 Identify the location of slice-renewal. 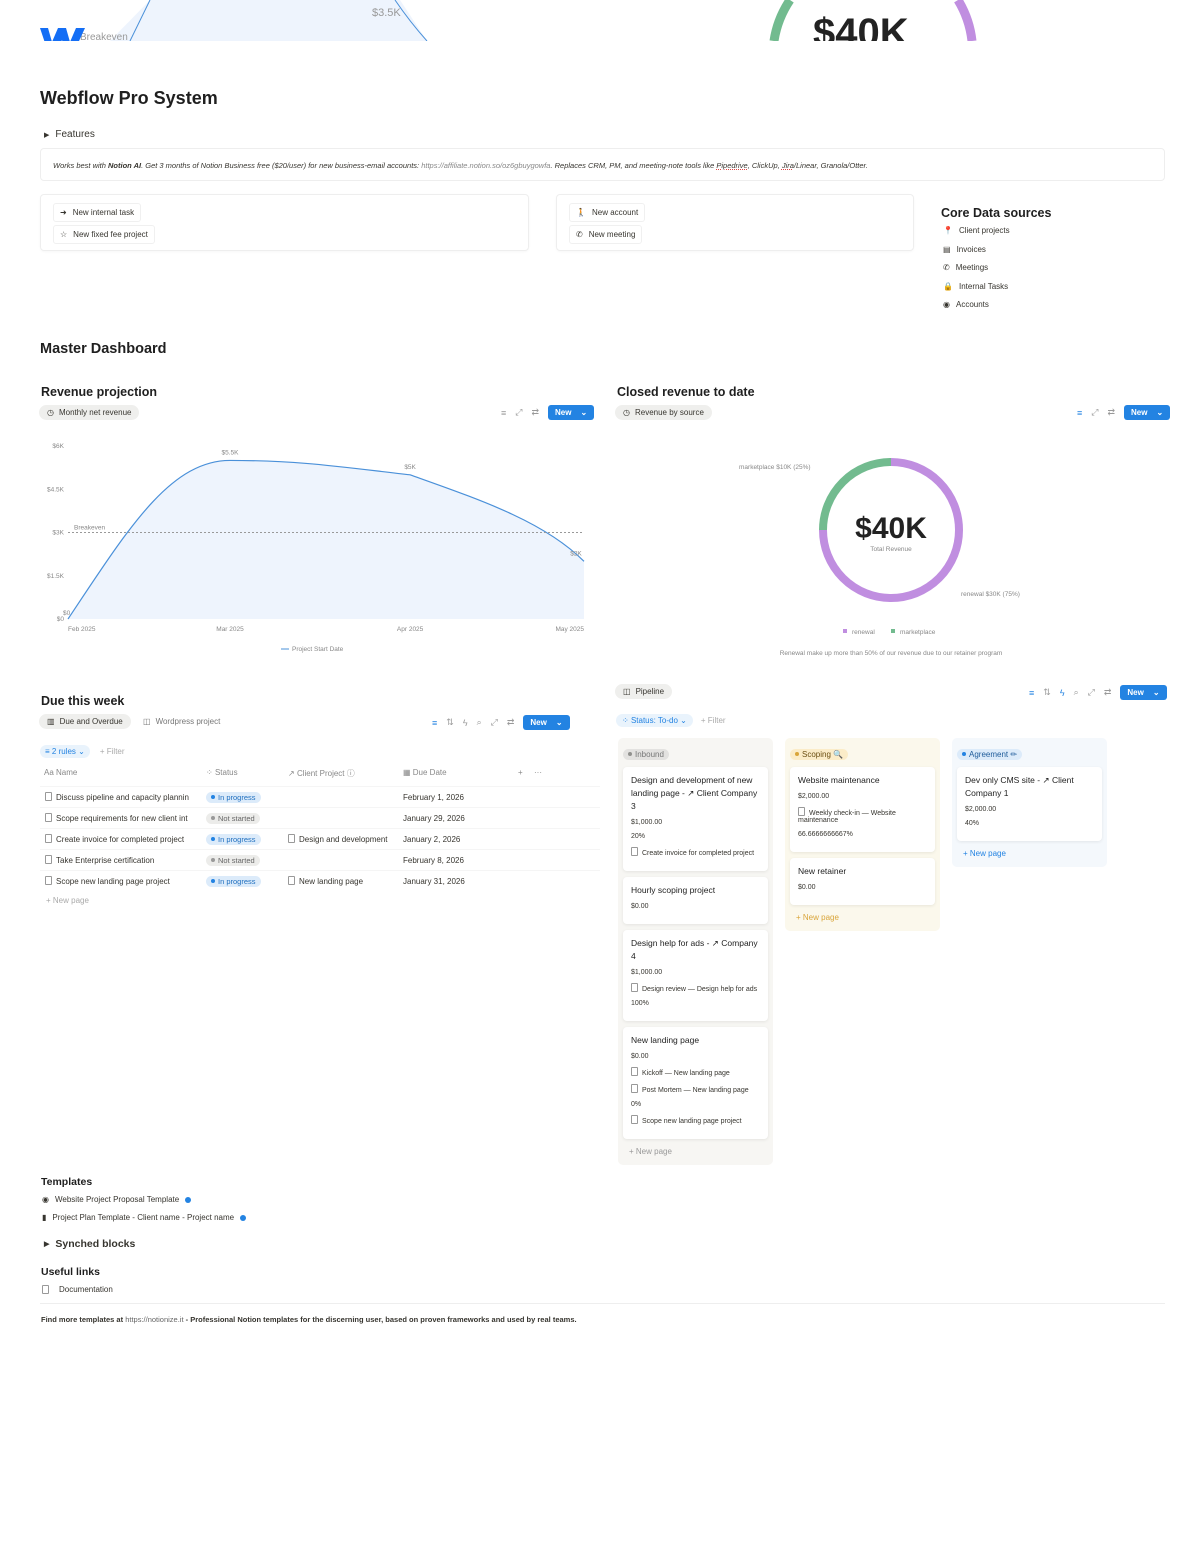
(891, 530).